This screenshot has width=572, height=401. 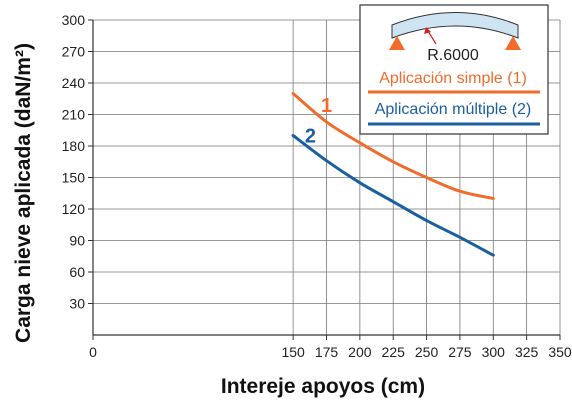 I want to click on x-tick-label: 150, so click(x=293, y=352).